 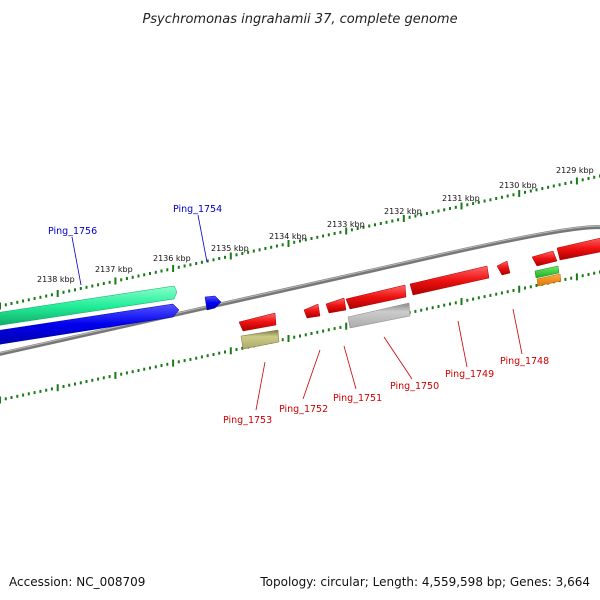 What do you see at coordinates (544, 258) in the screenshot?
I see `gene-red-g` at bounding box center [544, 258].